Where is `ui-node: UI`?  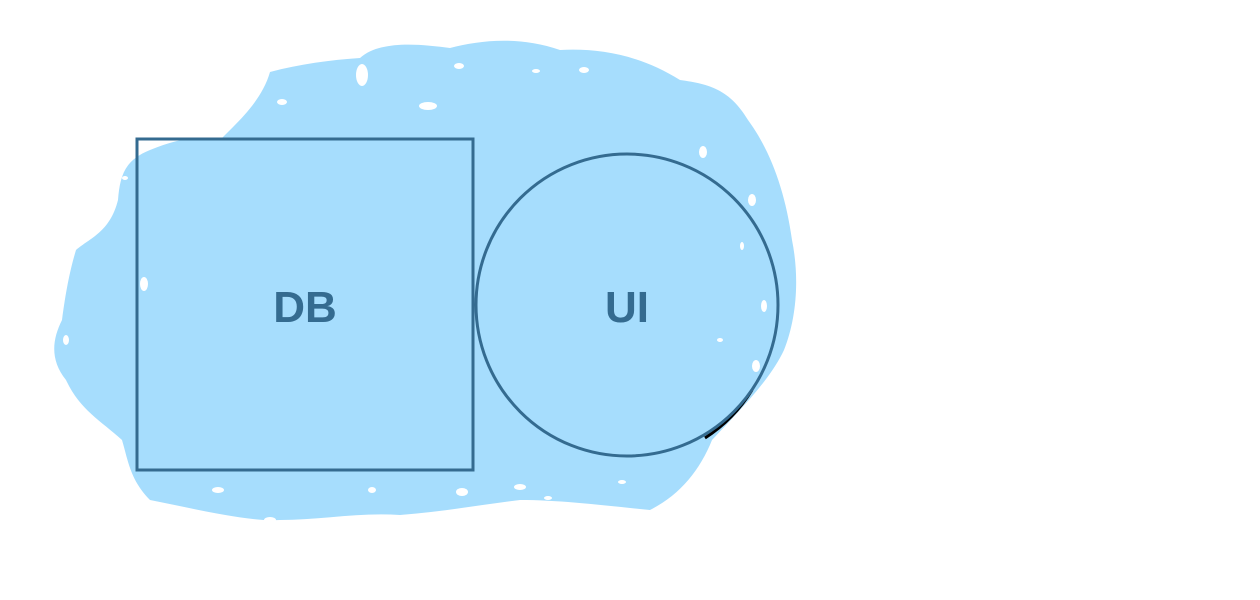
ui-node: UI is located at coordinates (627, 305).